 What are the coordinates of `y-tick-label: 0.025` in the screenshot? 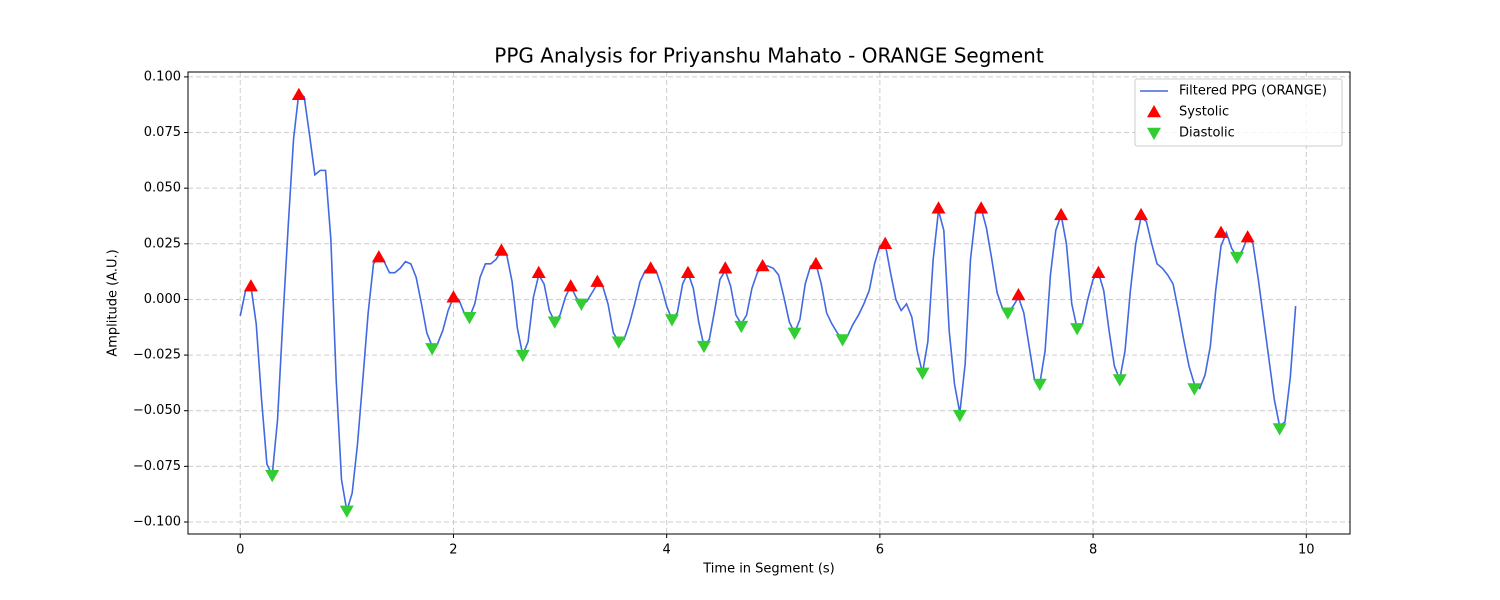 It's located at (162, 243).